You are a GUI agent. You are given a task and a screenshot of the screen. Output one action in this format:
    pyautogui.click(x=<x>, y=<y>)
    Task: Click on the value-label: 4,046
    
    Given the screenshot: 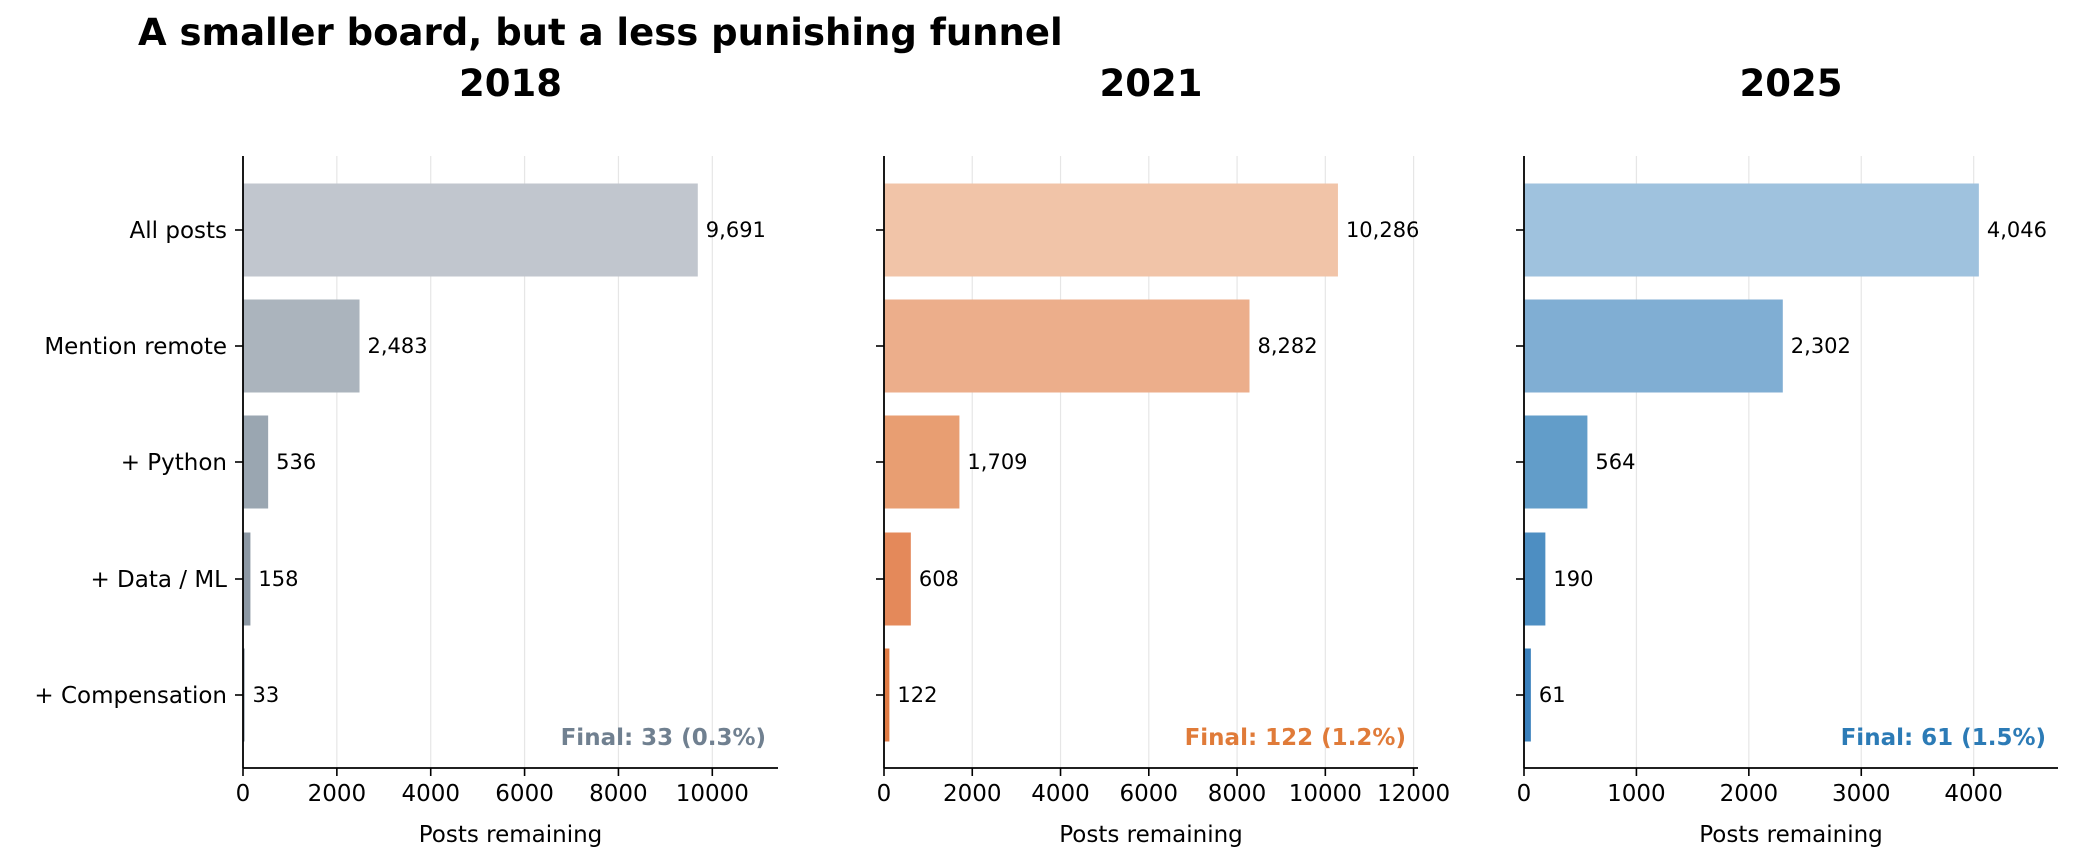 What is the action you would take?
    pyautogui.click(x=2017, y=230)
    